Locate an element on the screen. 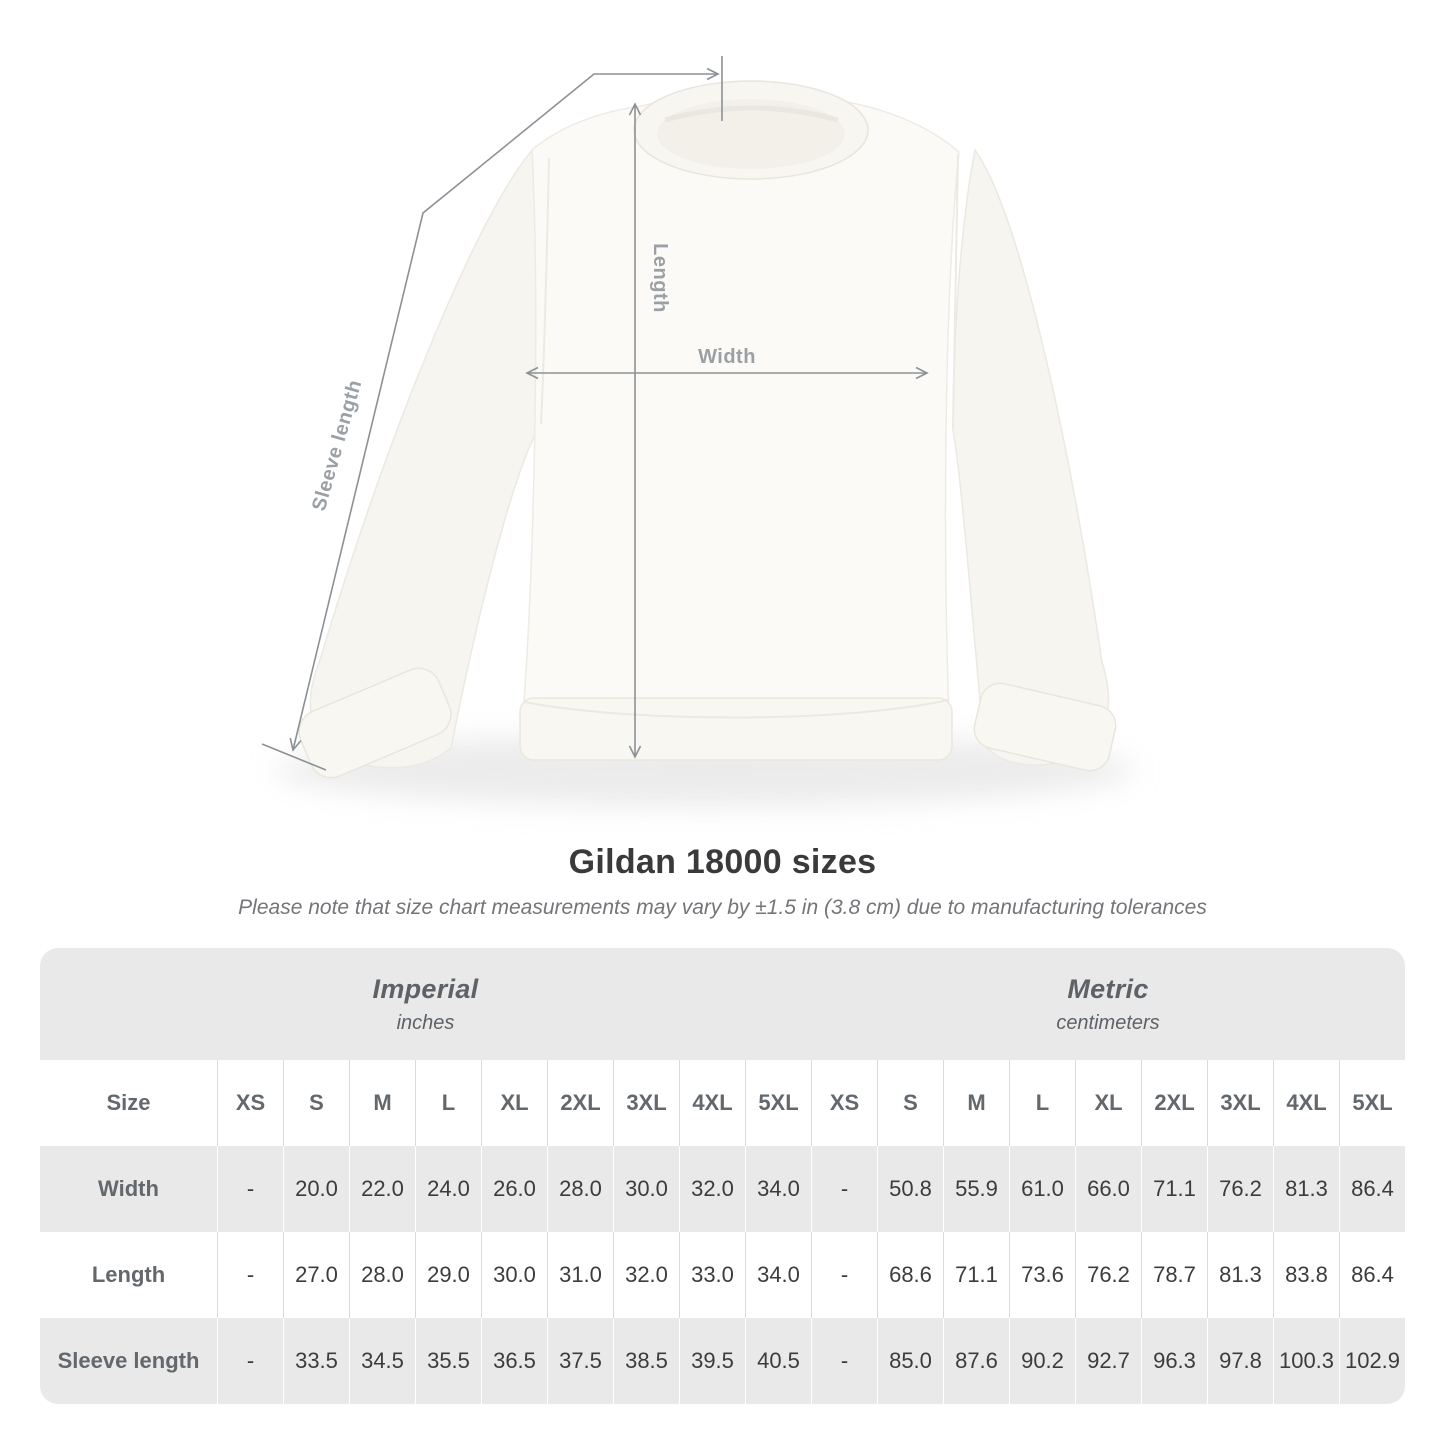 The image size is (1445, 1445). size-col-header-metric-3xl: 3XL is located at coordinates (1240, 1103).